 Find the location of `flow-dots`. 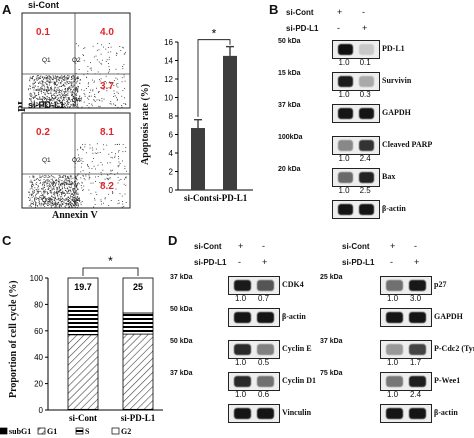

flow-dots is located at coordinates (77, 175).